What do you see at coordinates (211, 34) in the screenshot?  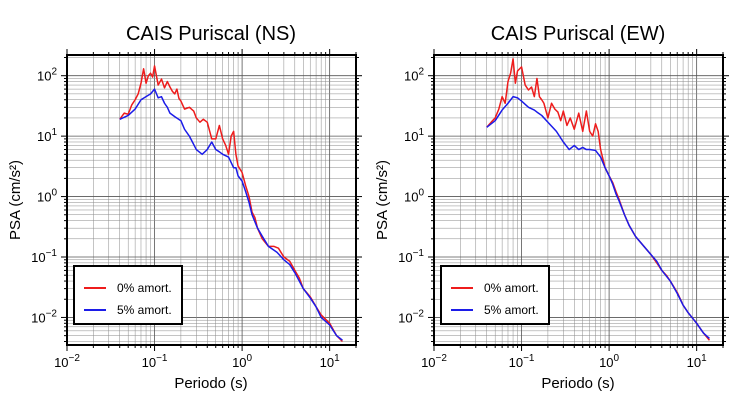 I see `chart-title: CAIS Puriscal (NS)` at bounding box center [211, 34].